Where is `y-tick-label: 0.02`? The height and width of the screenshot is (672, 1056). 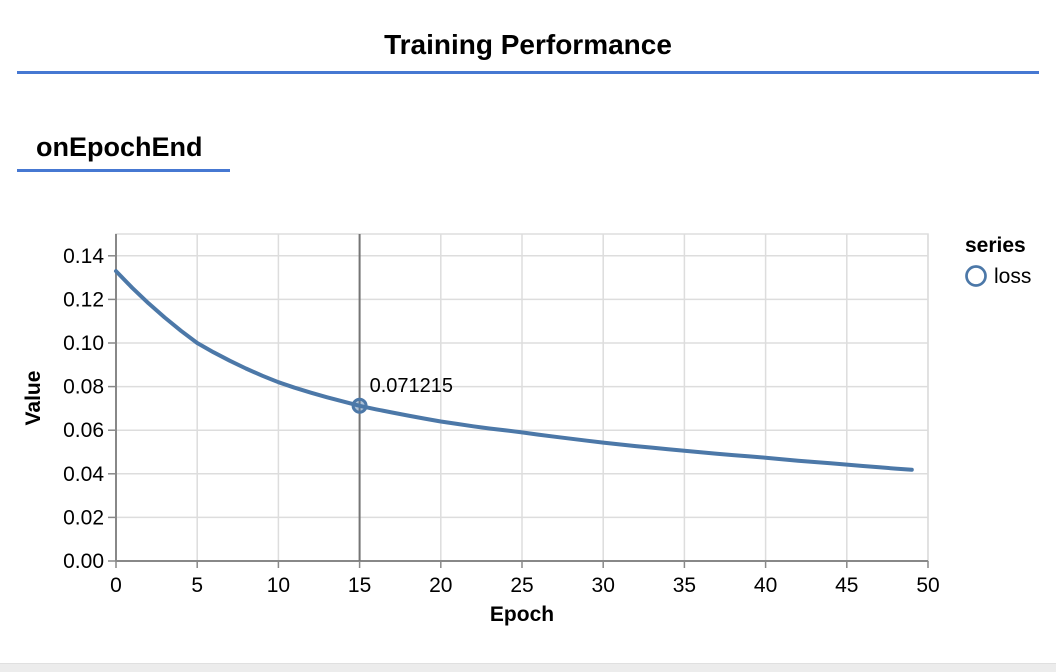 y-tick-label: 0.02 is located at coordinates (83, 517).